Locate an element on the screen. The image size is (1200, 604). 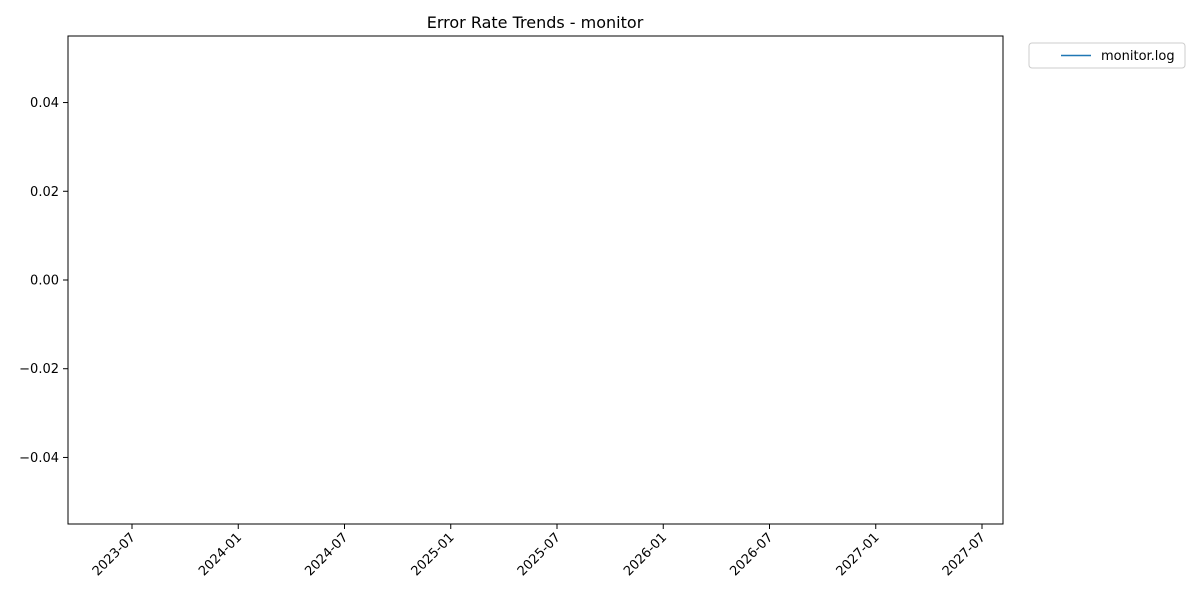
legend-series-label: monitor.log is located at coordinates (1138, 56).